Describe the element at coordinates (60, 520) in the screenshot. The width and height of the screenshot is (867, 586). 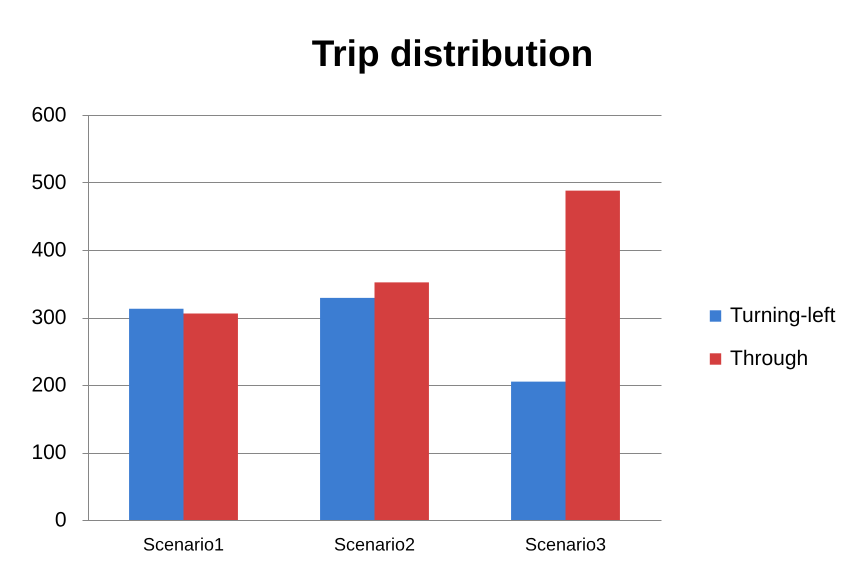
I see `y-tick-label: 0` at that location.